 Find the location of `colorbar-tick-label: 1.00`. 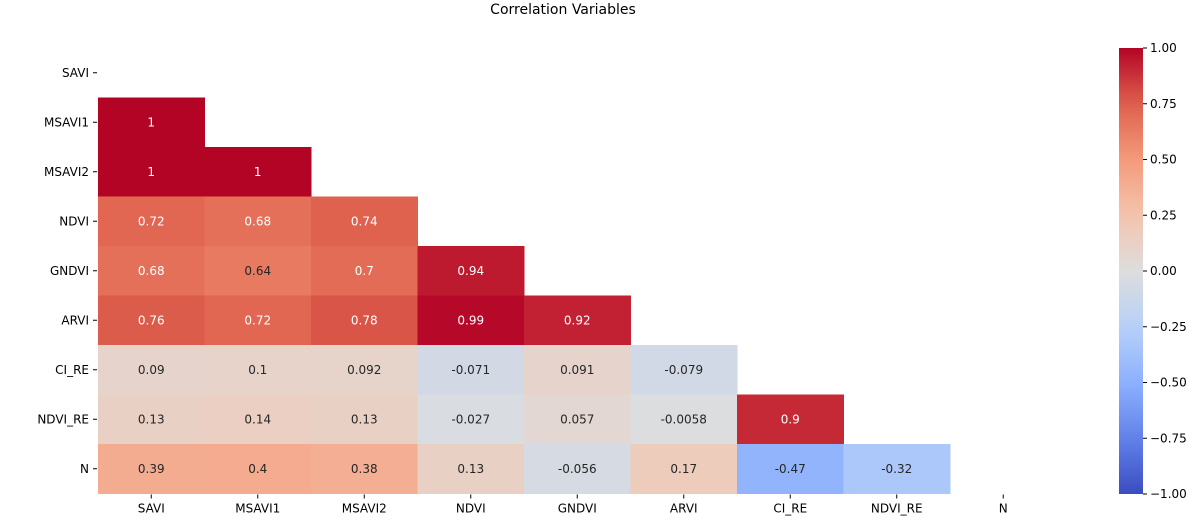

colorbar-tick-label: 1.00 is located at coordinates (1163, 48).